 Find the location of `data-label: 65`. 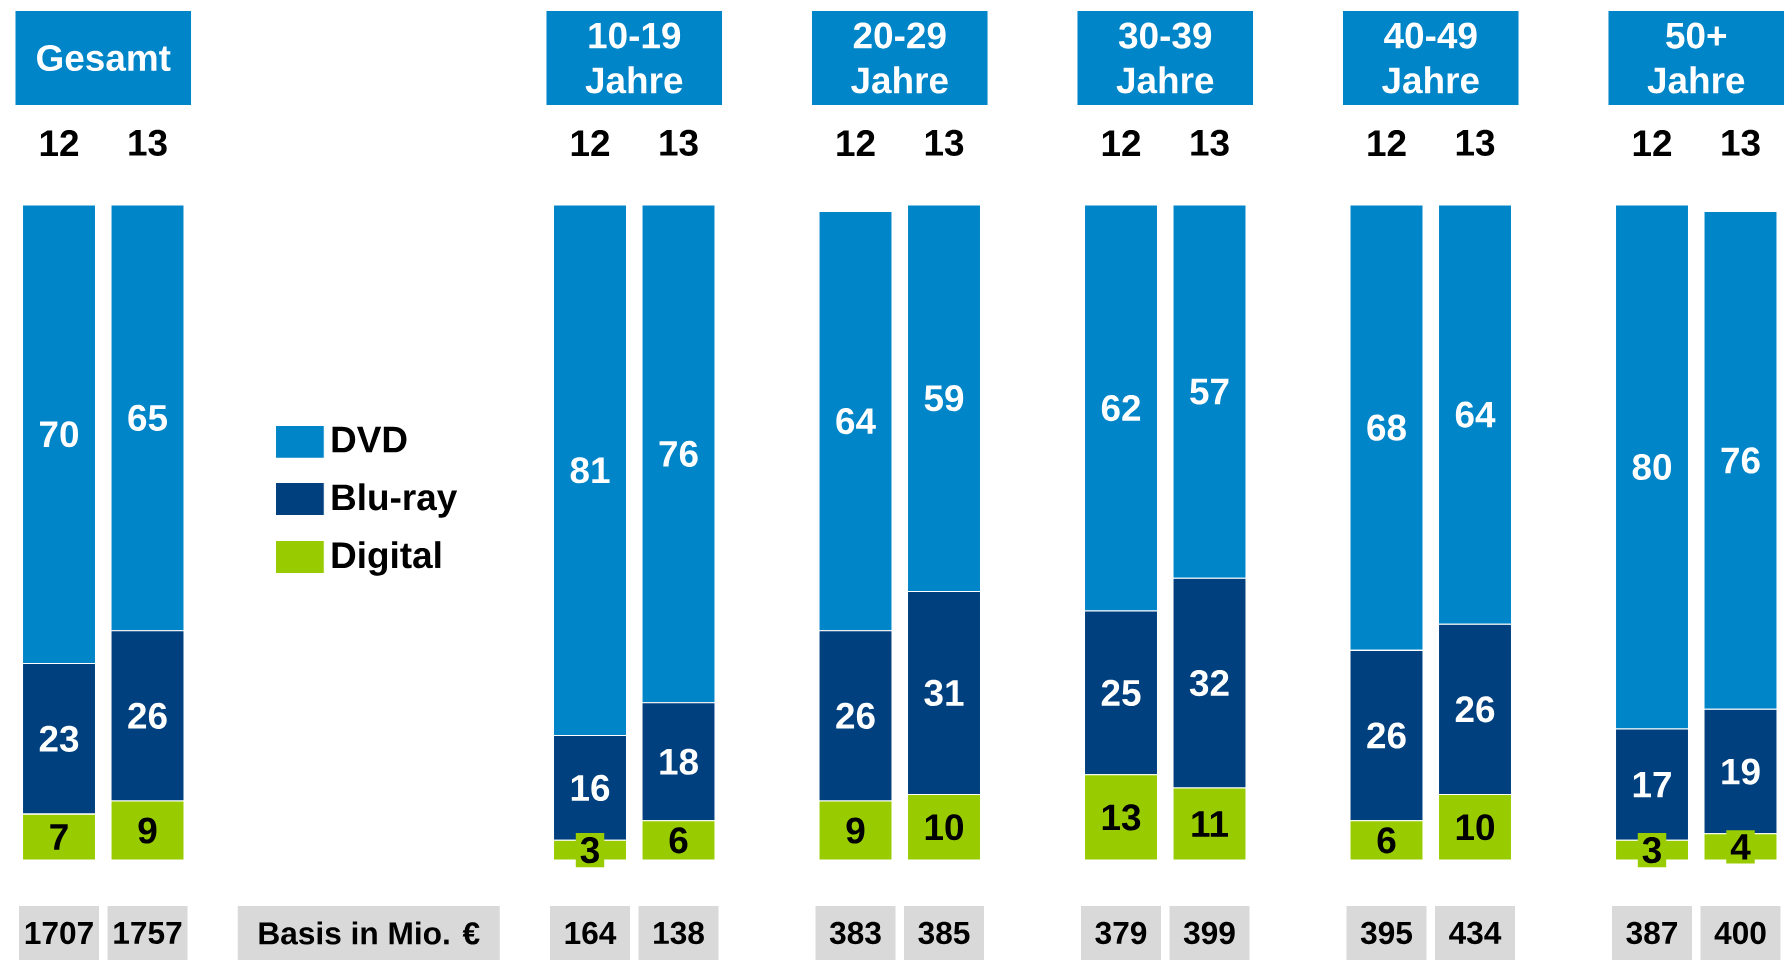

data-label: 65 is located at coordinates (148, 417).